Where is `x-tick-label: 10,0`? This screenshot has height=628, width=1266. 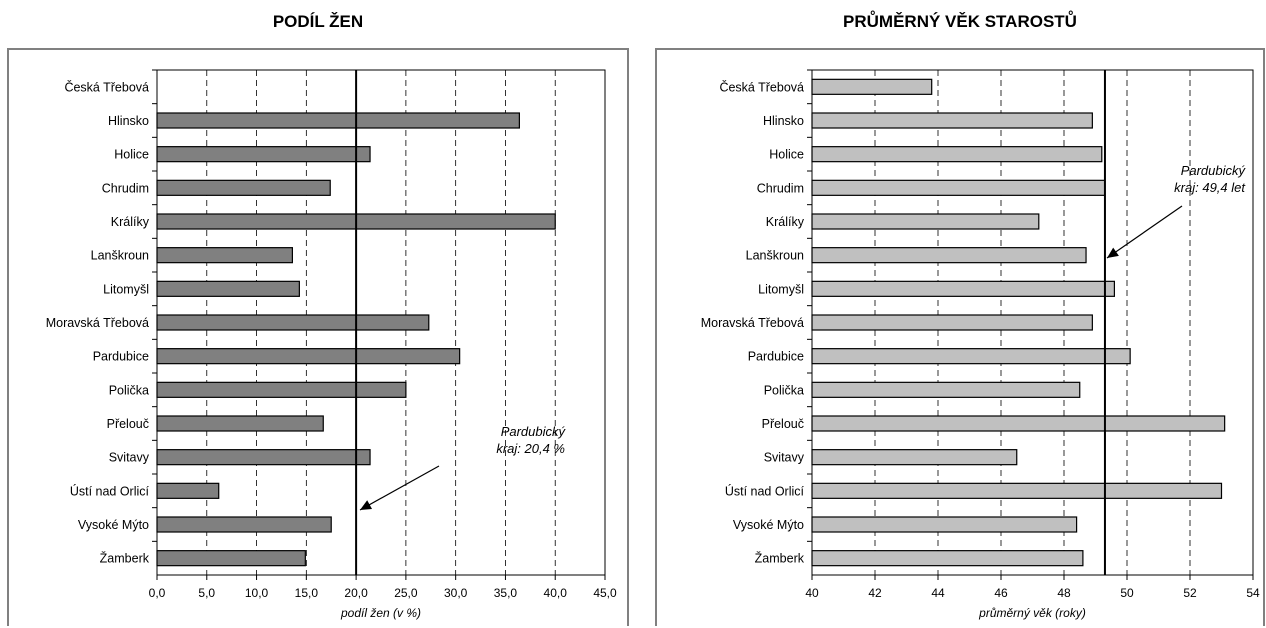
x-tick-label: 10,0 is located at coordinates (257, 593).